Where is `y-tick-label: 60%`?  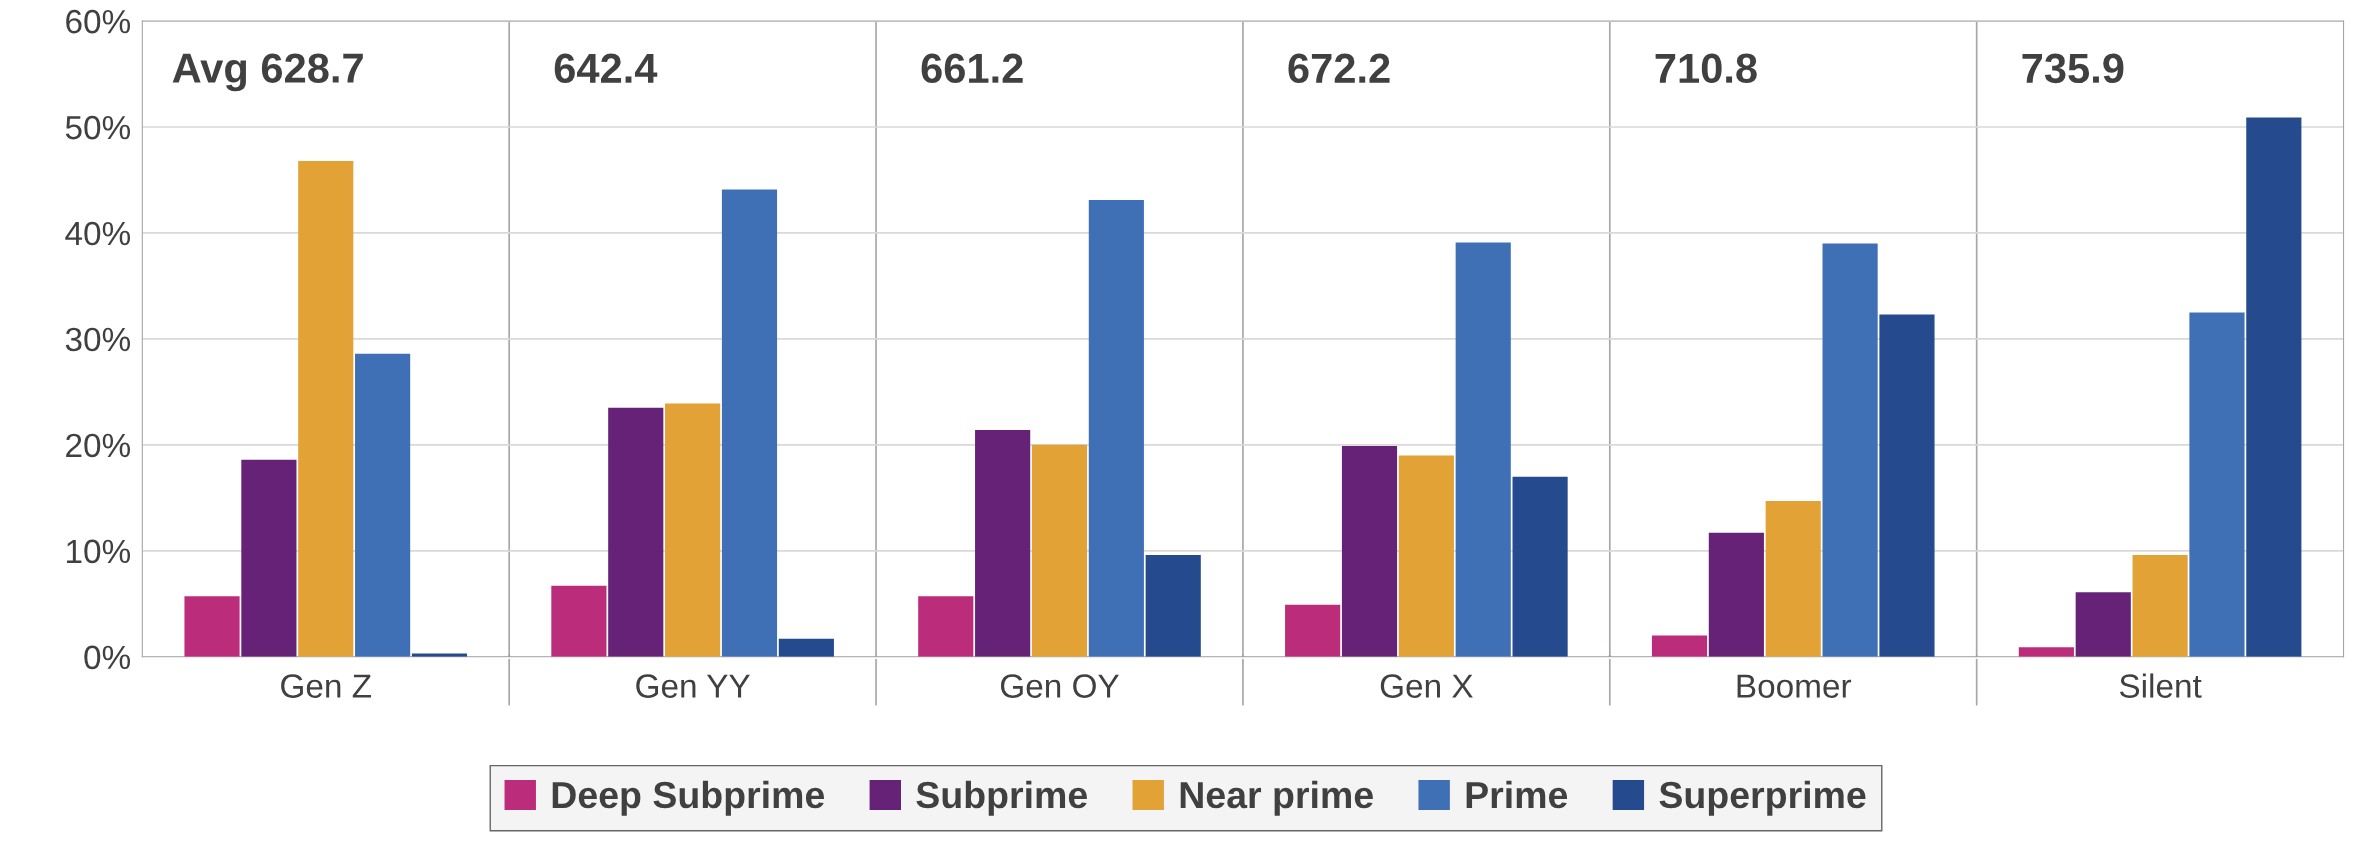 y-tick-label: 60% is located at coordinates (98, 21).